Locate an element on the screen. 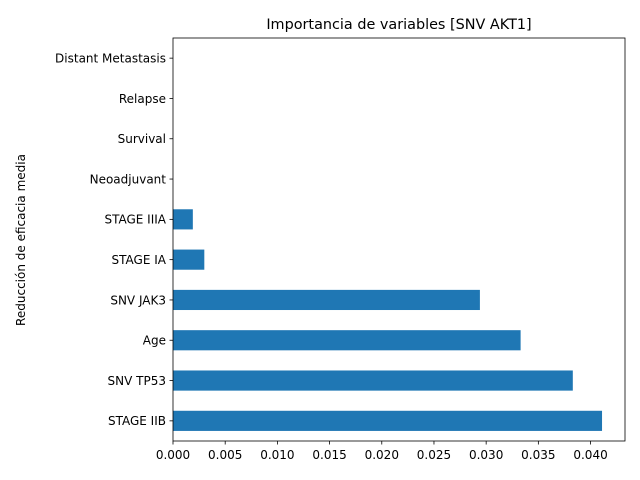 This screenshot has height=480, width=640. x-tick-label: 0.015 is located at coordinates (329, 455).